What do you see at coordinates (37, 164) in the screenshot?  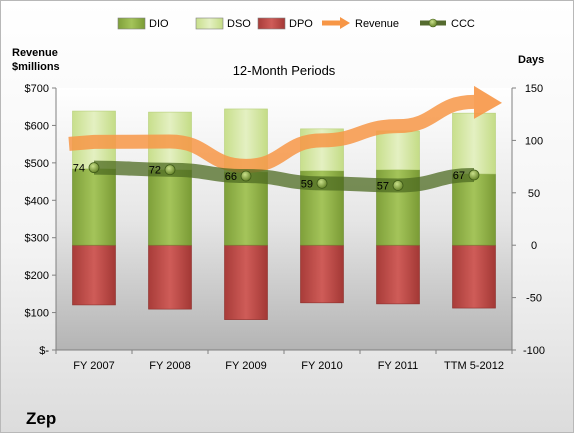 I see `left-tick-label: $500` at bounding box center [37, 164].